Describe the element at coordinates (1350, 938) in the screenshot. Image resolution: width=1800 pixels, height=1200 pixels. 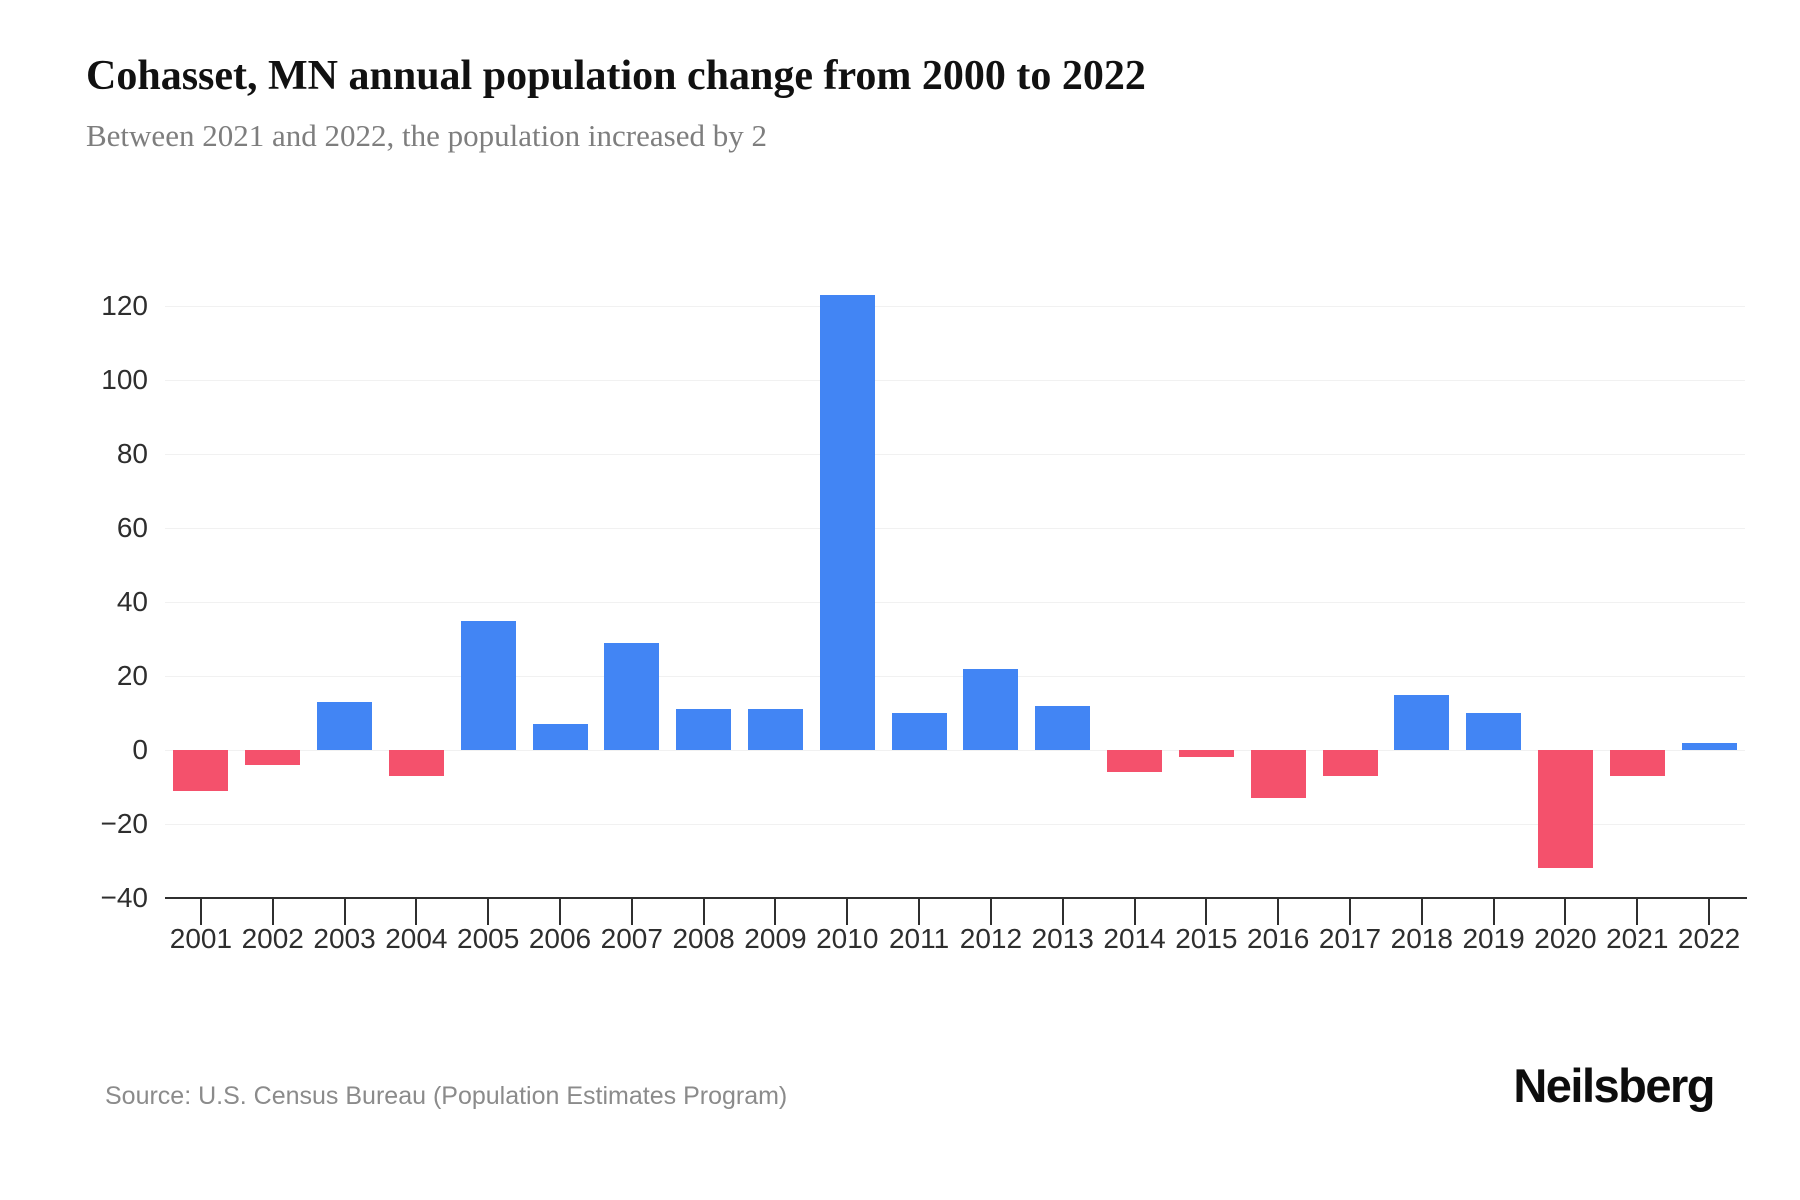
I see `x-tick-label-2017: 2017` at that location.